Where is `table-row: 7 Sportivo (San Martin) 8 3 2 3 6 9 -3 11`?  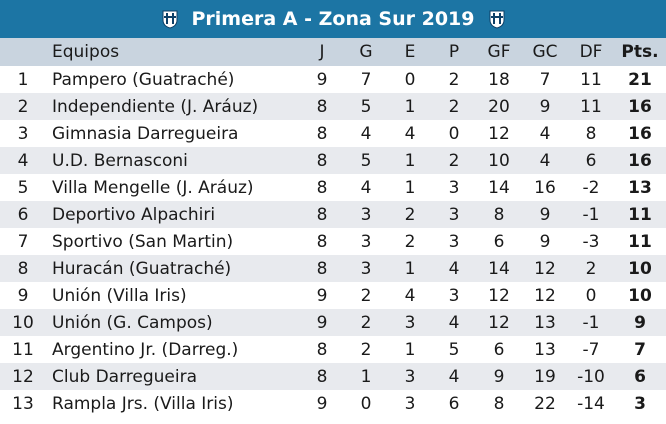
table-row: 7 Sportivo (San Martin) 8 3 2 3 6 9 -3 11 is located at coordinates (333, 241).